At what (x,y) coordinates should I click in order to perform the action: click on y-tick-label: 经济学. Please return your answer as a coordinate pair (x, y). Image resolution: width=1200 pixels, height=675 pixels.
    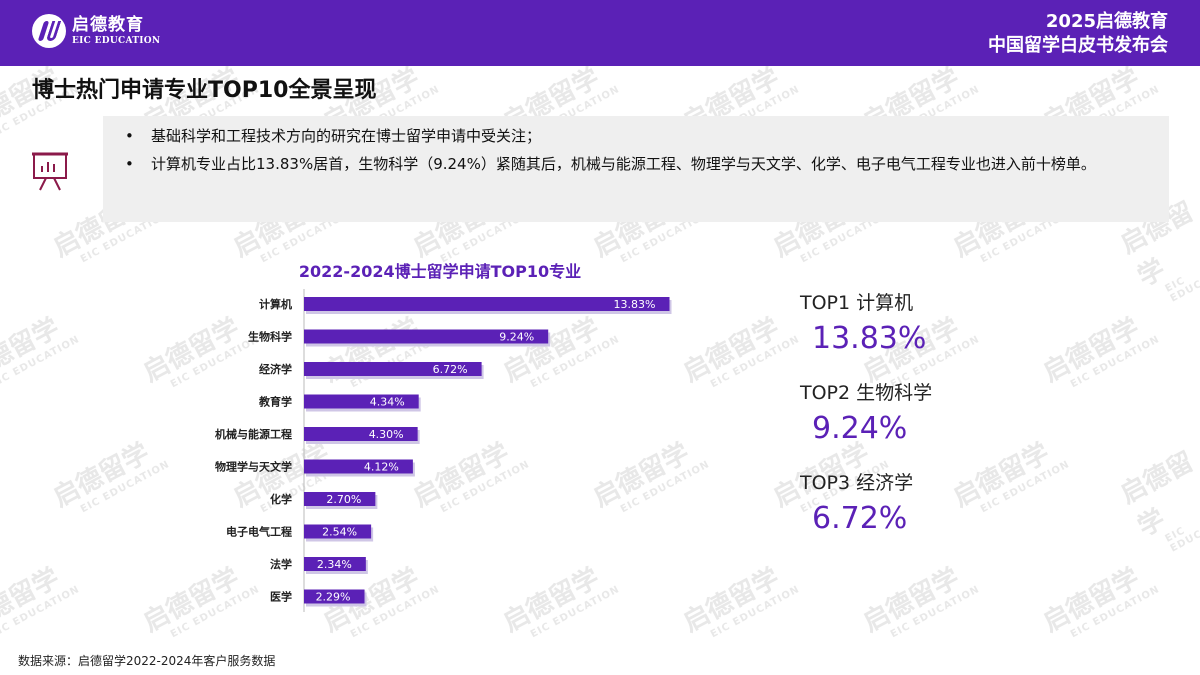
    Looking at the image, I should click on (275, 369).